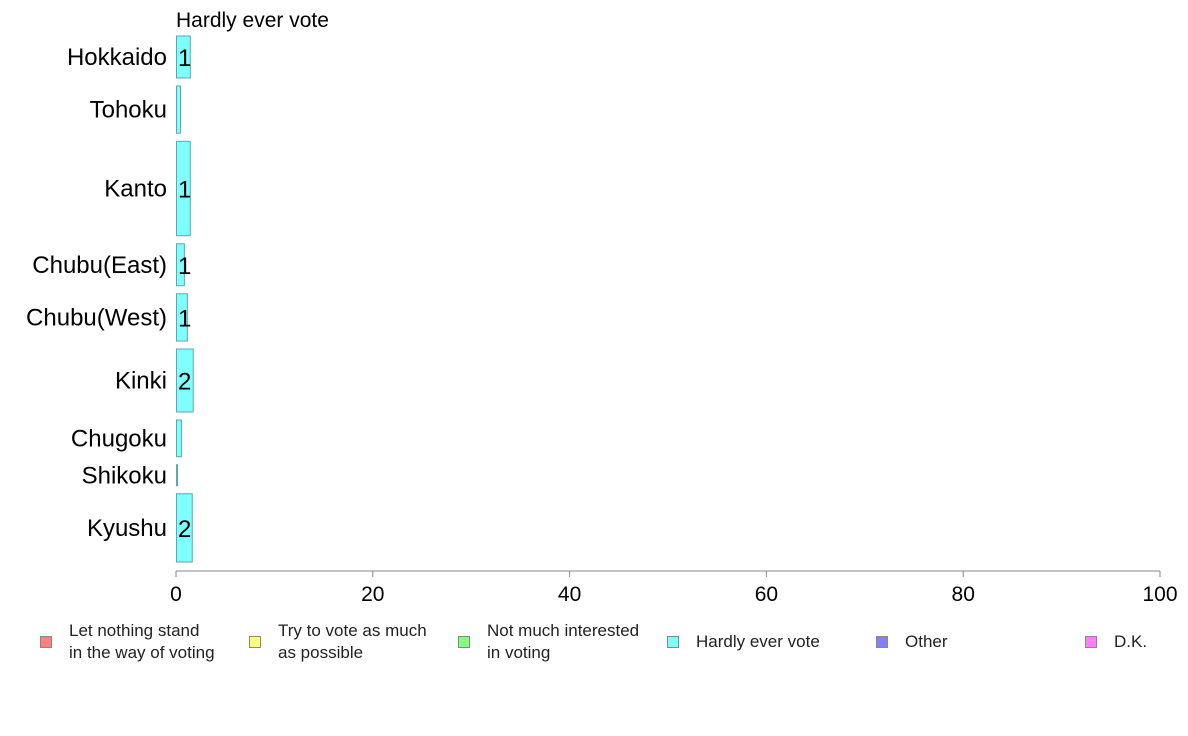 This screenshot has height=736, width=1188. What do you see at coordinates (119, 438) in the screenshot?
I see `category-label-chugoku: Chugoku` at bounding box center [119, 438].